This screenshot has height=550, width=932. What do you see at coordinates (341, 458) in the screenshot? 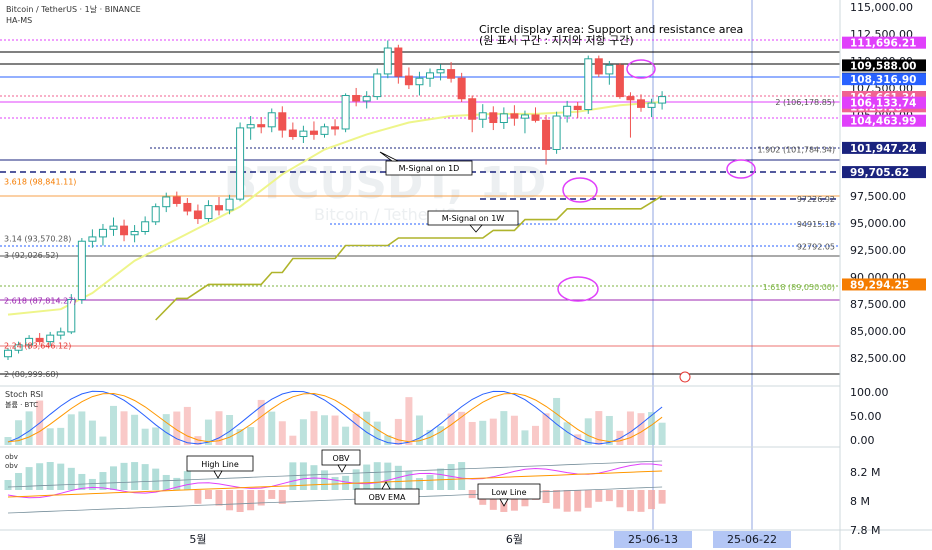
I see `svg-text: OBV` at bounding box center [341, 458].